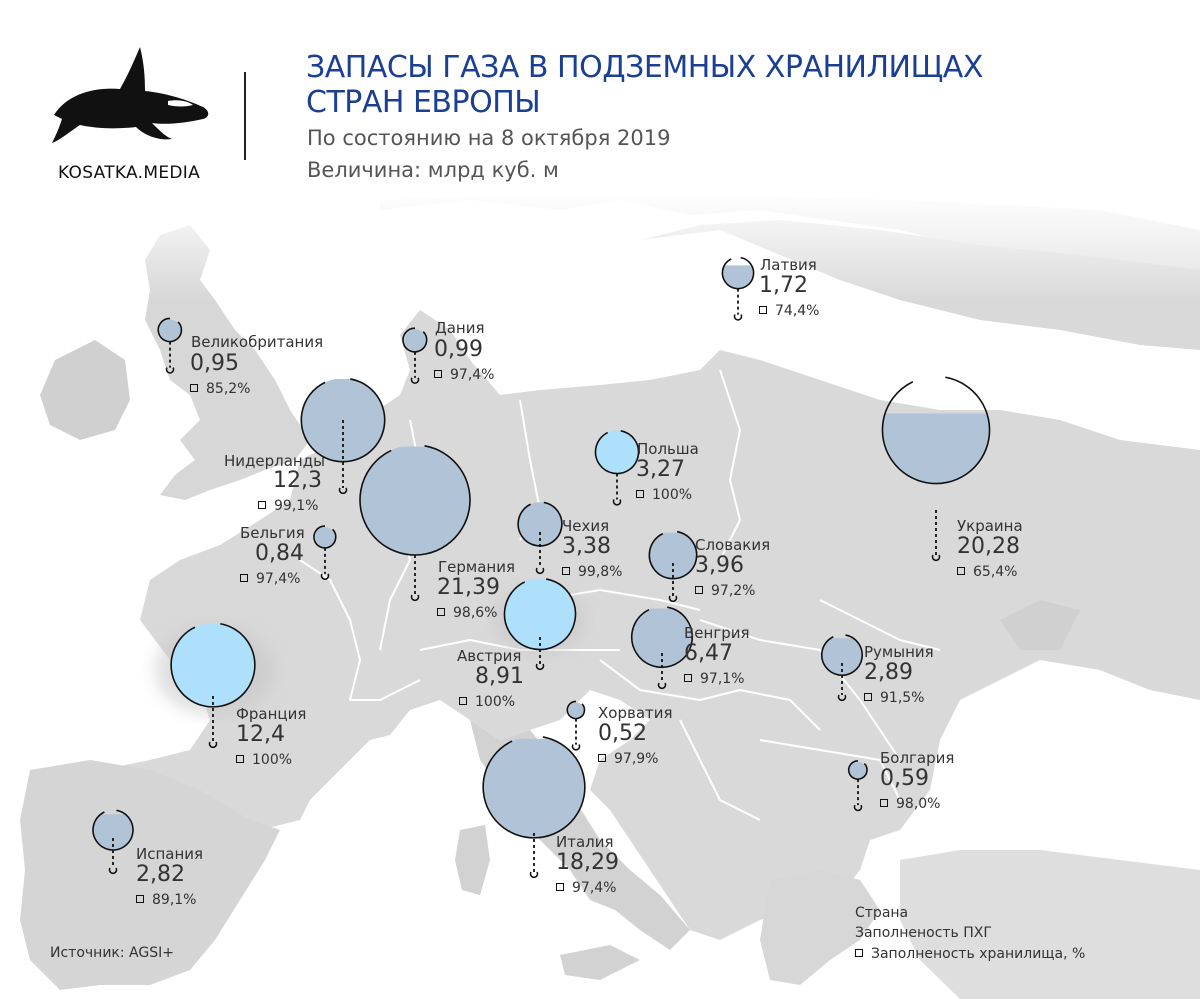 Image resolution: width=1200 pixels, height=999 pixels. I want to click on bubble-fill-poland, so click(617, 452).